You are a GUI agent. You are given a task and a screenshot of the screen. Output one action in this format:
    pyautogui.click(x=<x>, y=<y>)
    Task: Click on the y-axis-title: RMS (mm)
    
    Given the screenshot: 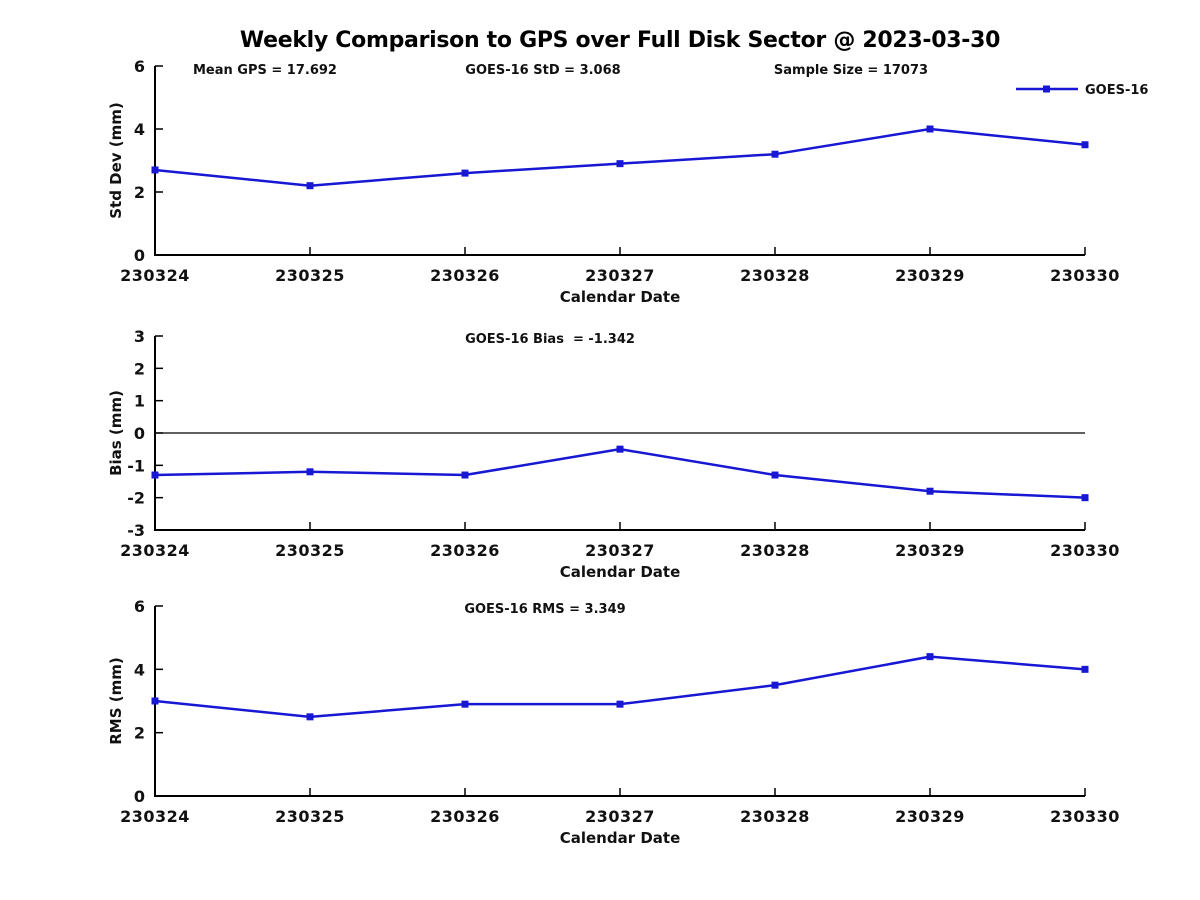 What is the action you would take?
    pyautogui.click(x=116, y=700)
    